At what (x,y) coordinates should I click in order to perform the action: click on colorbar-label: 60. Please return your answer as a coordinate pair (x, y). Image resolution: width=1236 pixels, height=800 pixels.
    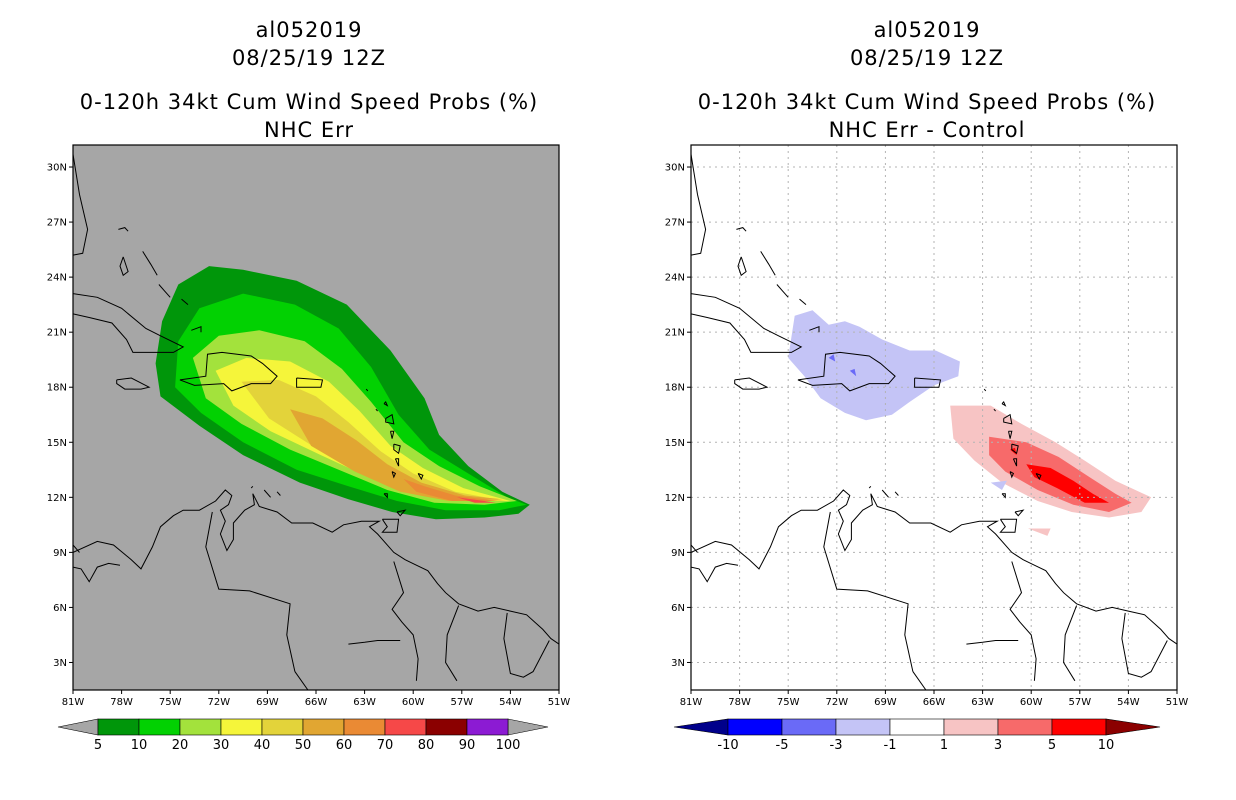
    Looking at the image, I should click on (344, 745).